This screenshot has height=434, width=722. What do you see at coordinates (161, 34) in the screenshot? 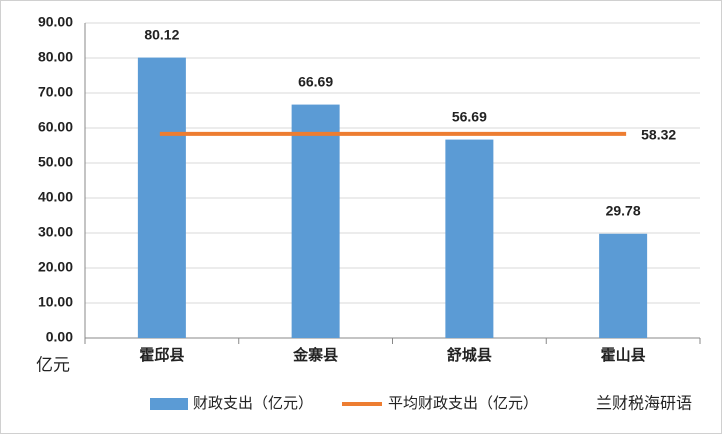
I see `data-label: 80.12` at bounding box center [161, 34].